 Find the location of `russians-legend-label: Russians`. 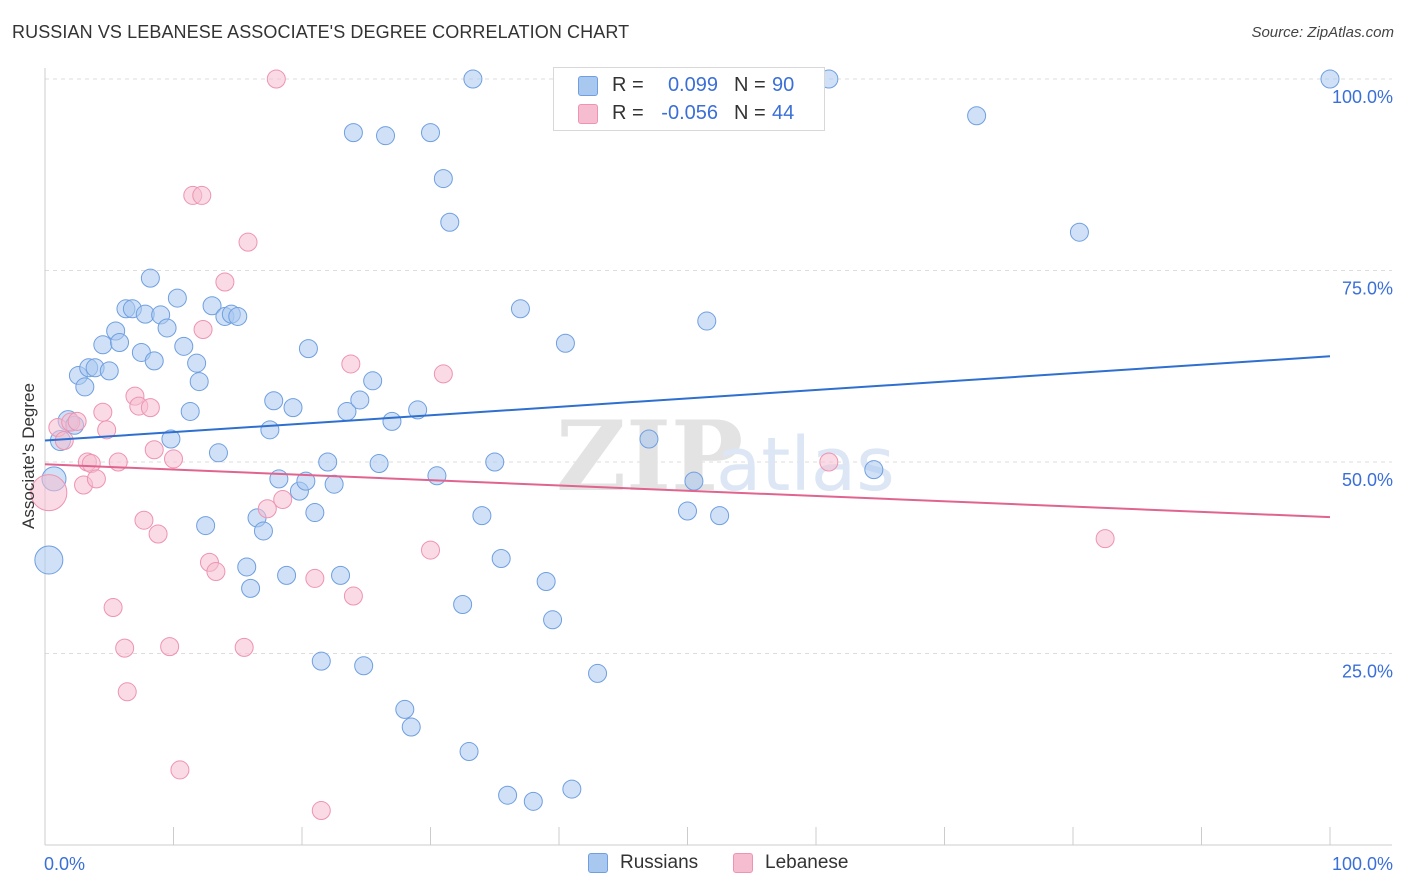

russians-legend-label: Russians is located at coordinates (659, 862).